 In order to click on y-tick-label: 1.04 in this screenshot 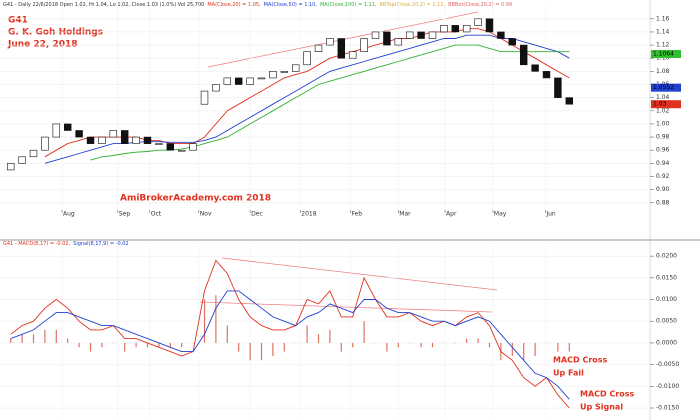, I will do `click(663, 97)`.